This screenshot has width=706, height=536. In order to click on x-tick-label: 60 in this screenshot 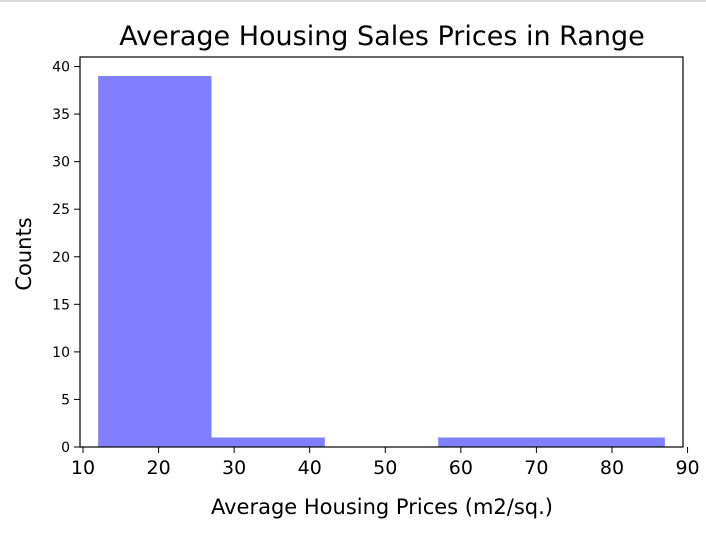, I will do `click(461, 468)`.